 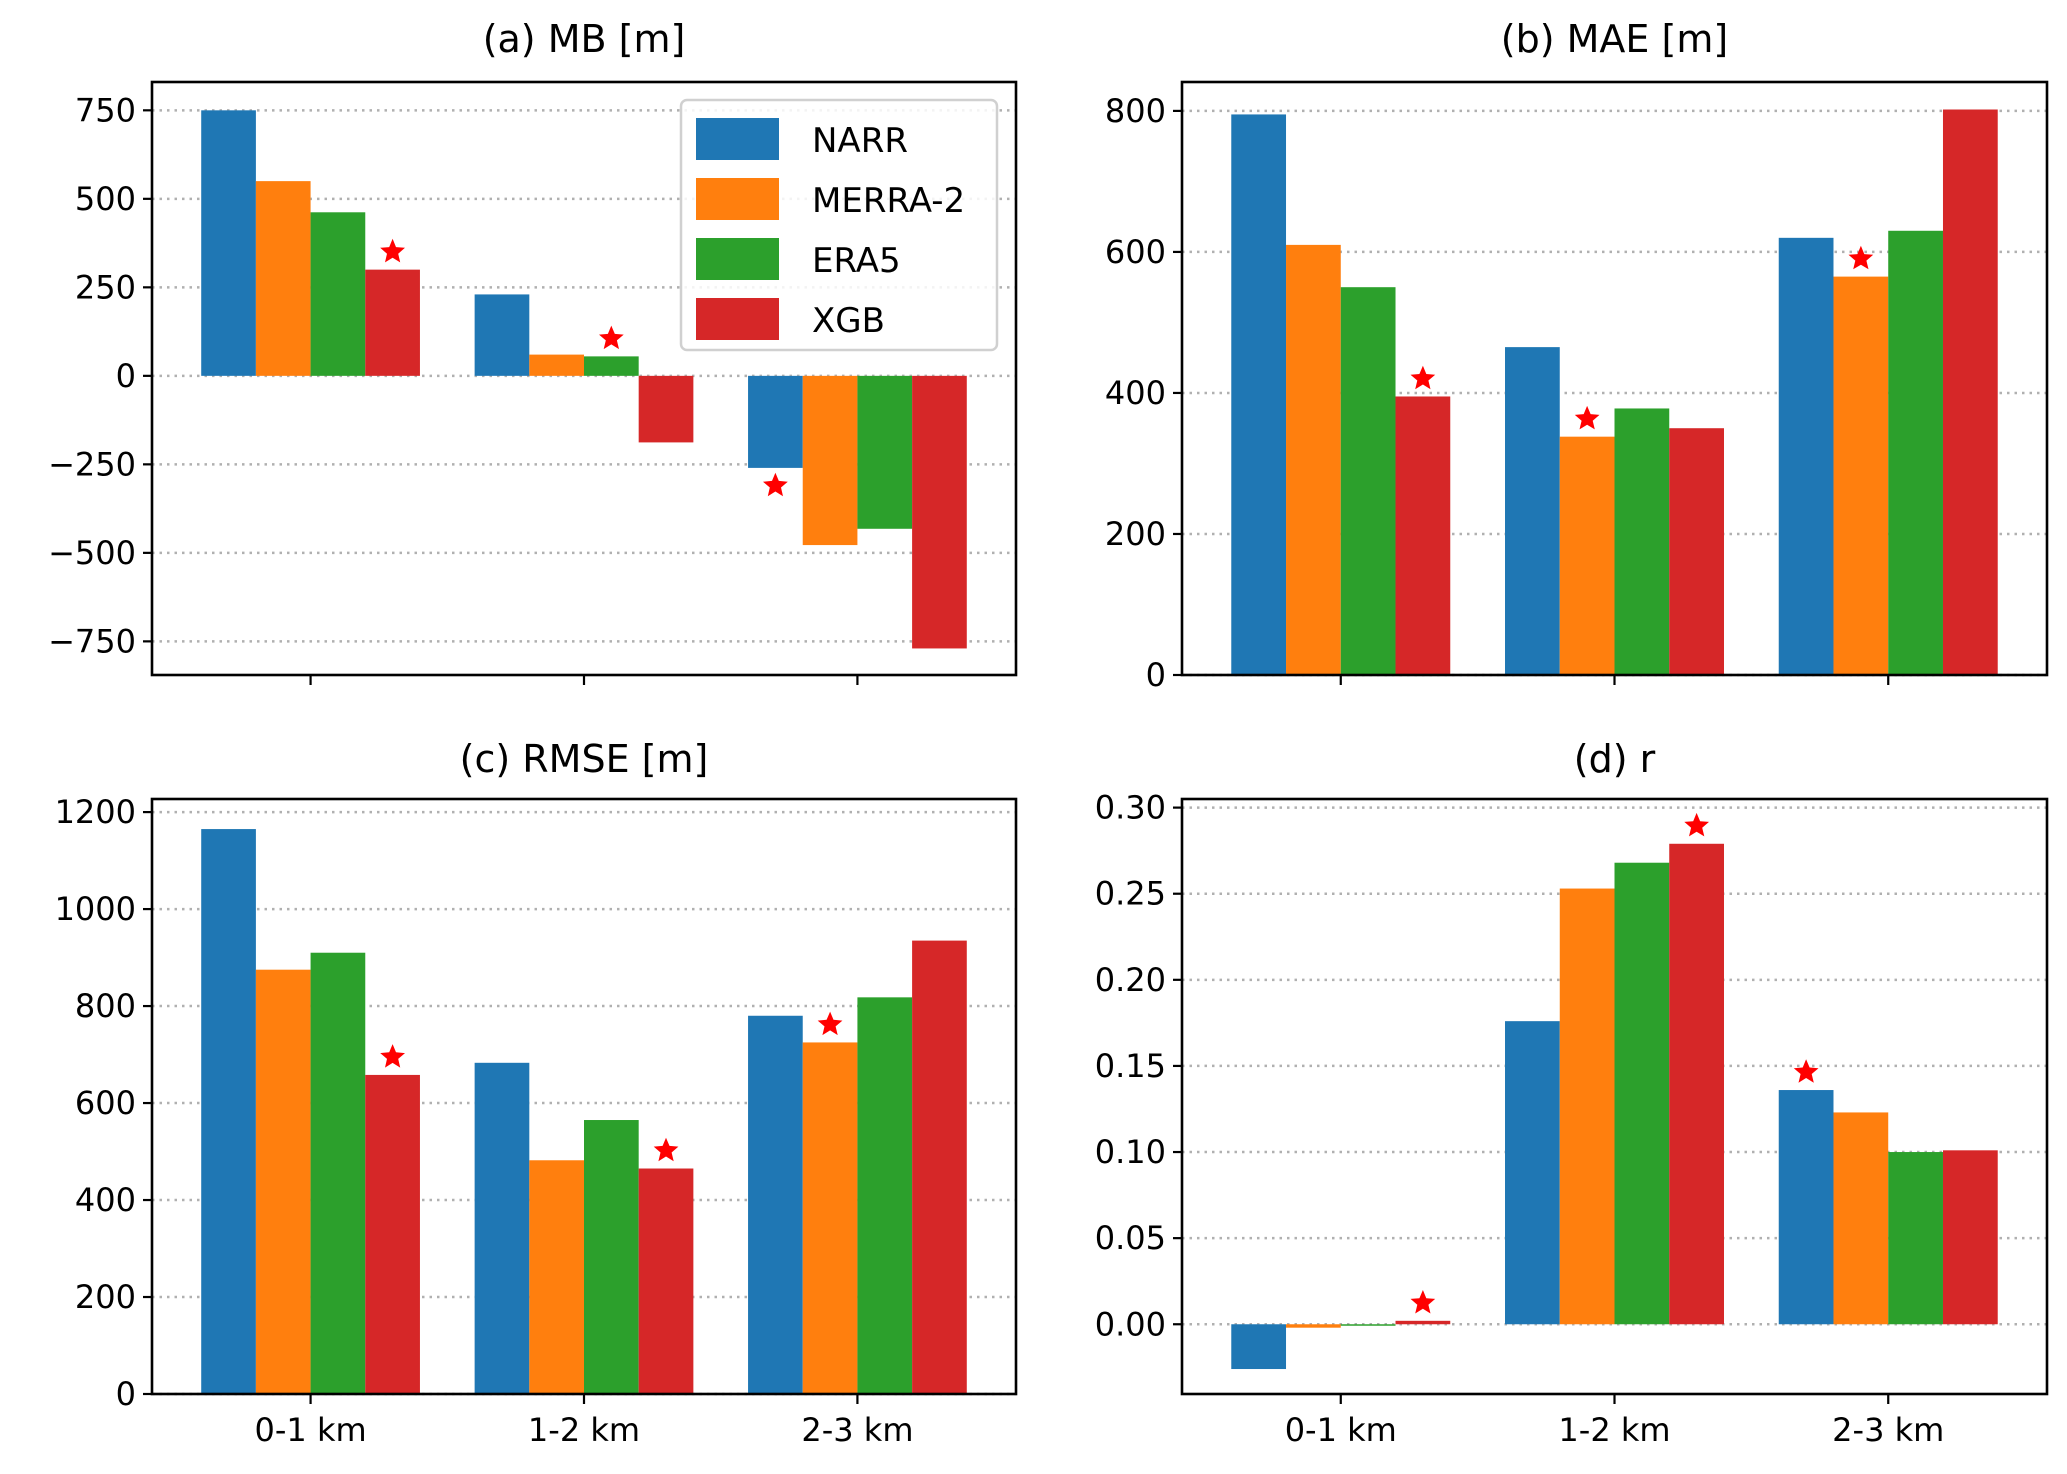 What do you see at coordinates (105, 199) in the screenshot?
I see `y-tick-label: 500` at bounding box center [105, 199].